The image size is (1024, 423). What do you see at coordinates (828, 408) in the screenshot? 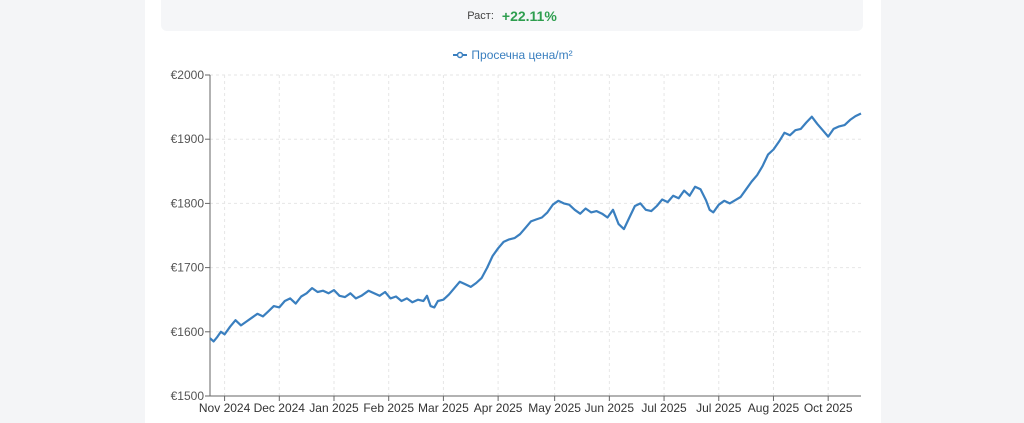
I see `x-tick-label: Oct 2025` at bounding box center [828, 408].